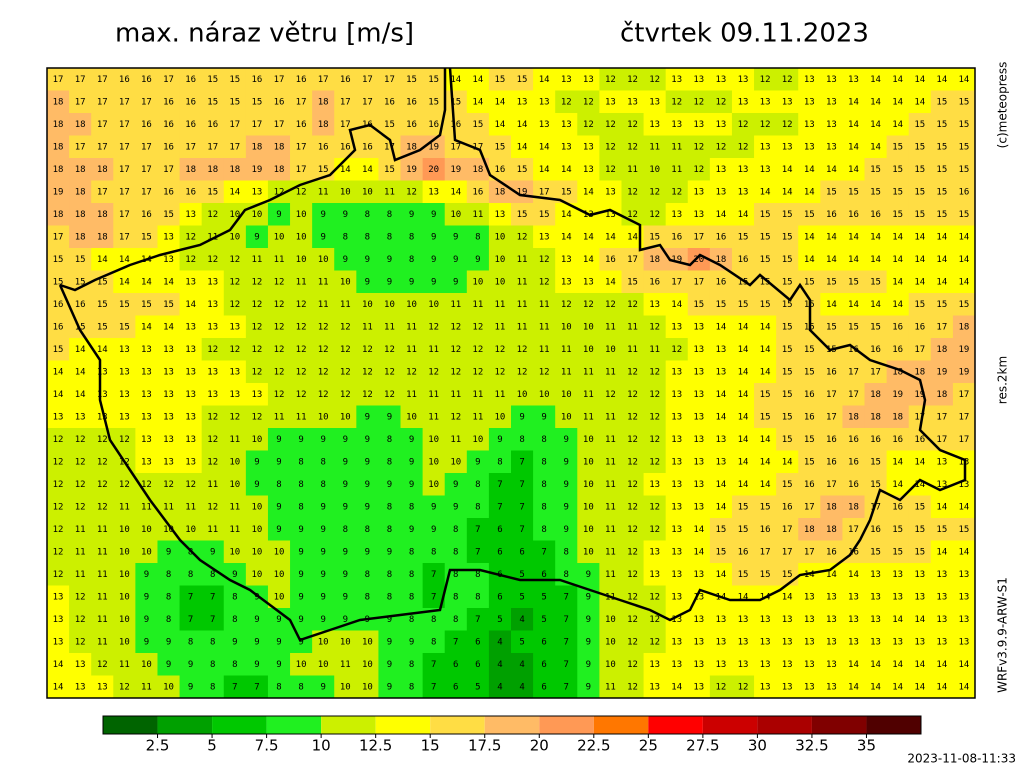 This screenshot has width=1024, height=768. I want to click on cell-value: 6, so click(477, 665).